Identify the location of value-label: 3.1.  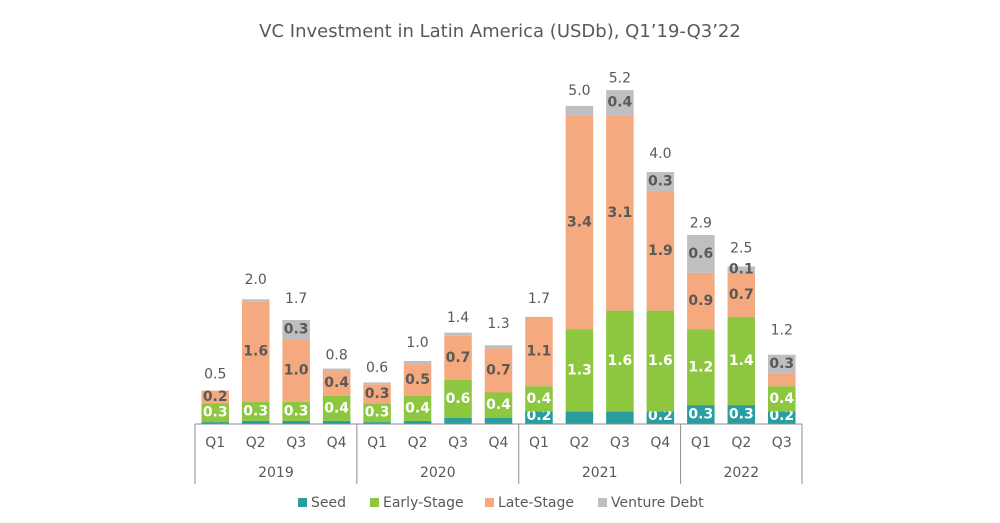
(619, 213).